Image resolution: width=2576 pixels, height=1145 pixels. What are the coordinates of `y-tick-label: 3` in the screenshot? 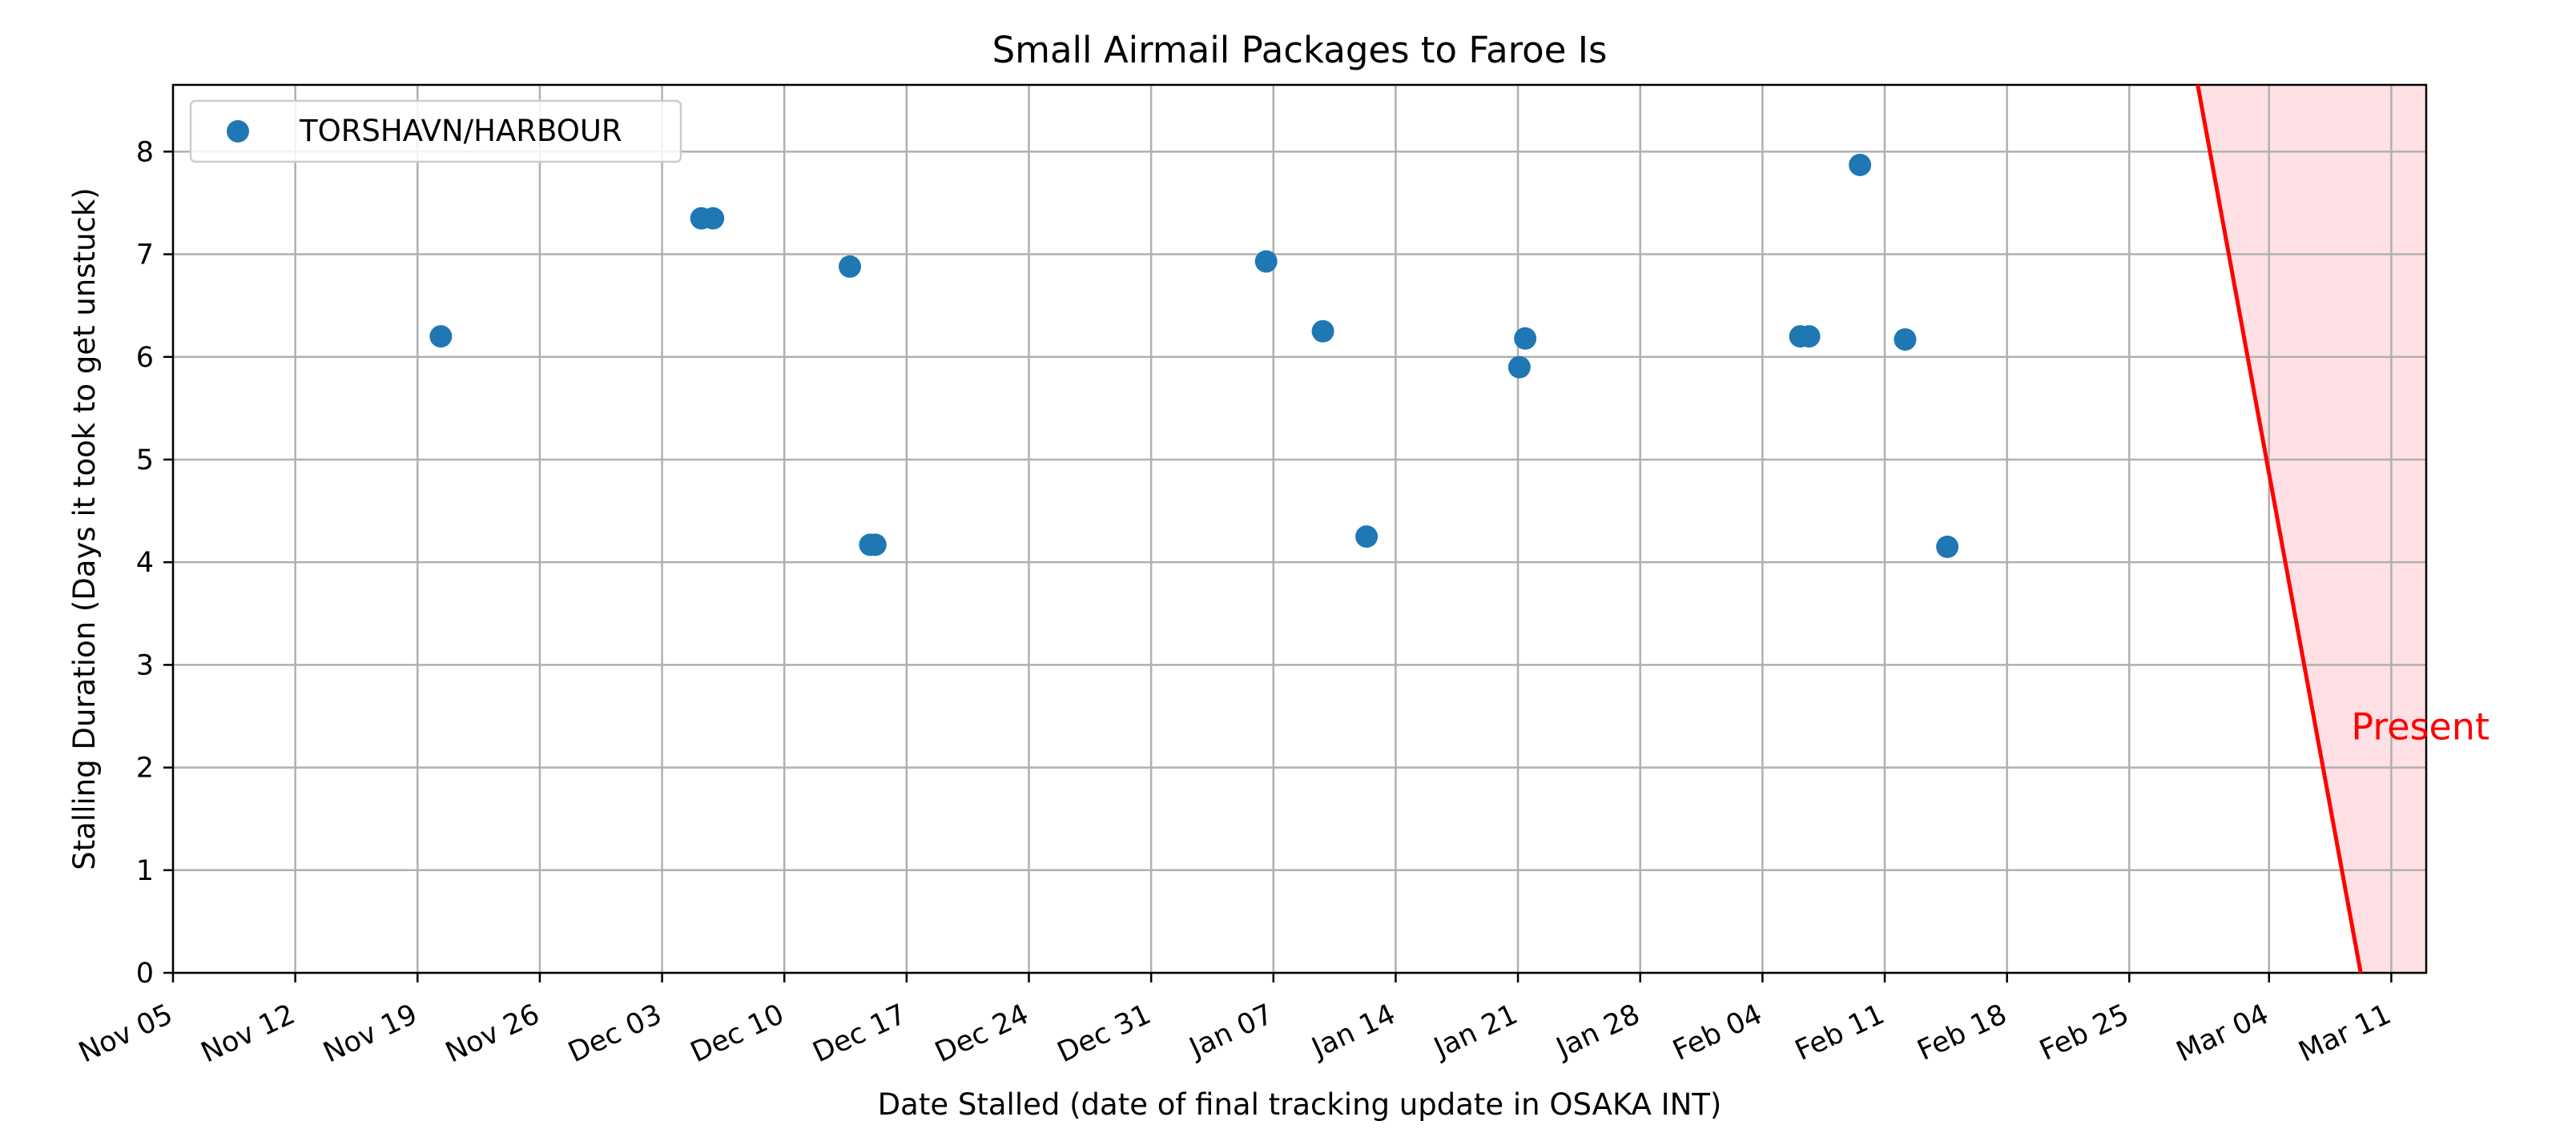 It's located at (145, 665).